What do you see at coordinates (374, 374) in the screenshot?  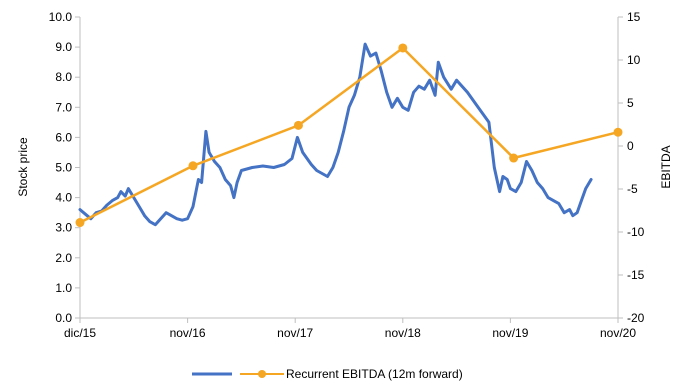 I see `legend-label-ebitda: Recurrent EBITDA (12m forward)` at bounding box center [374, 374].